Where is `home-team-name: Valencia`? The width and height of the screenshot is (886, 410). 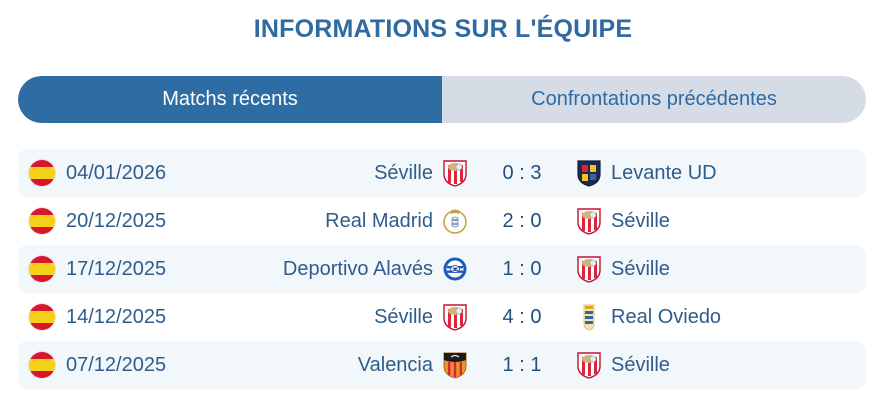
home-team-name: Valencia is located at coordinates (395, 364).